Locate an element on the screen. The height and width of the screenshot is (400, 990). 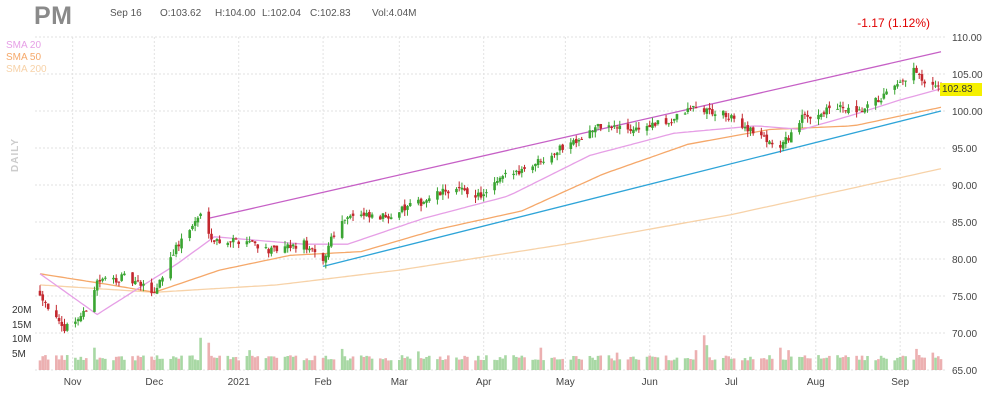
y-tick-label: 80.00 is located at coordinates (964, 260).